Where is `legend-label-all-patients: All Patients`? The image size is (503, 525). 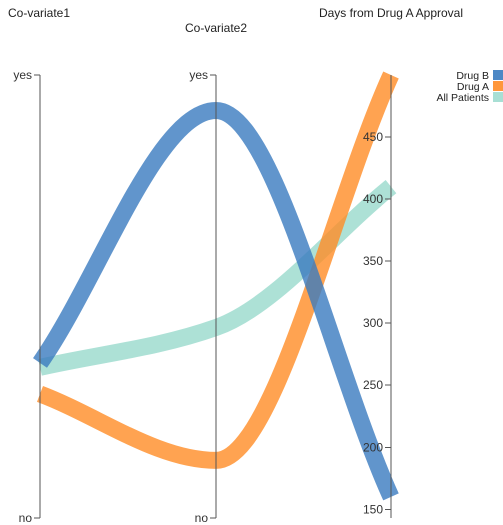 legend-label-all-patients: All Patients is located at coordinates (462, 98).